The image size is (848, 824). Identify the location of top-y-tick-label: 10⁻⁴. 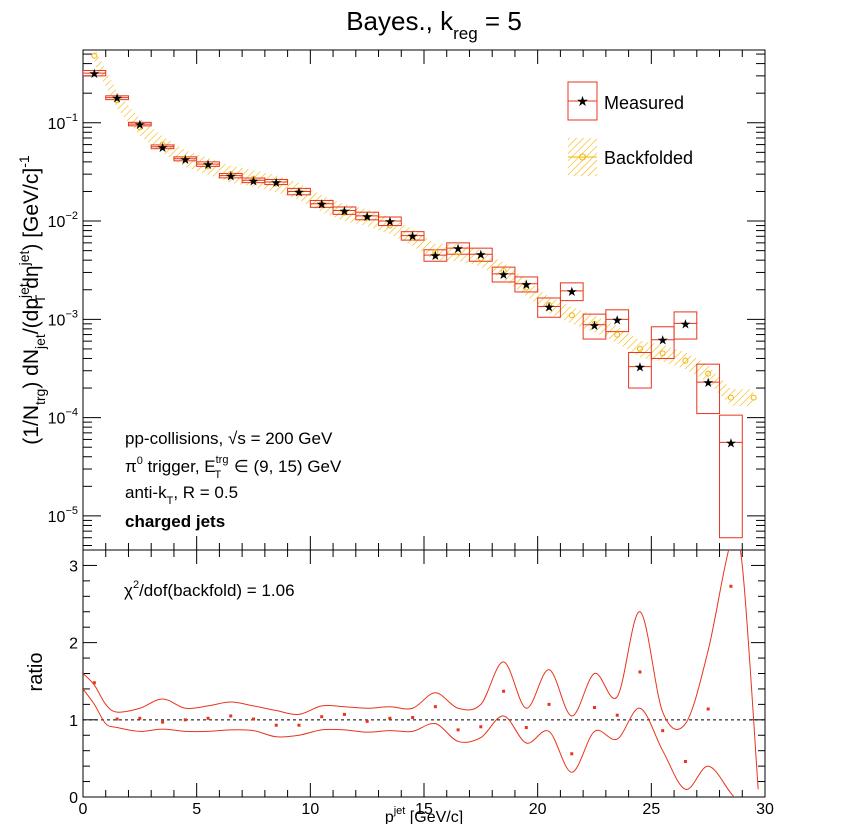
(63, 417).